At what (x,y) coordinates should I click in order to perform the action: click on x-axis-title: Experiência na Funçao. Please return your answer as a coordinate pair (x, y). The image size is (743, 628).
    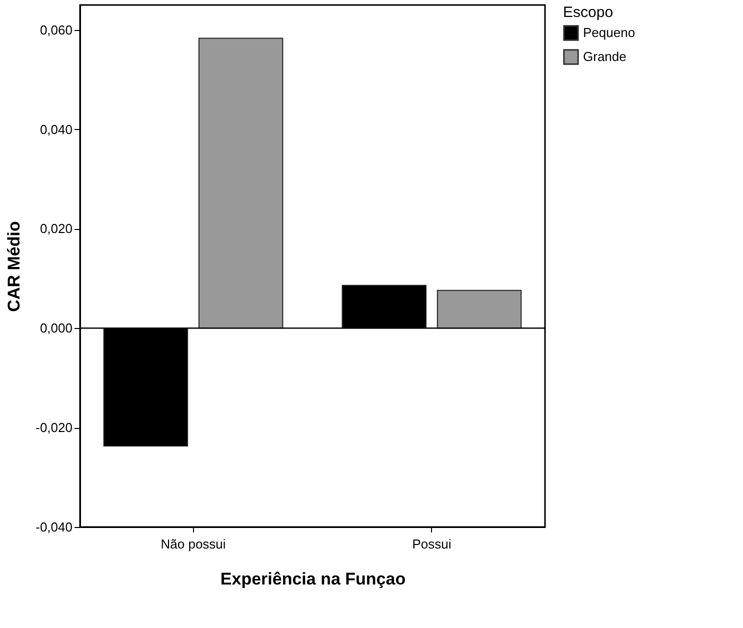
    Looking at the image, I should click on (313, 579).